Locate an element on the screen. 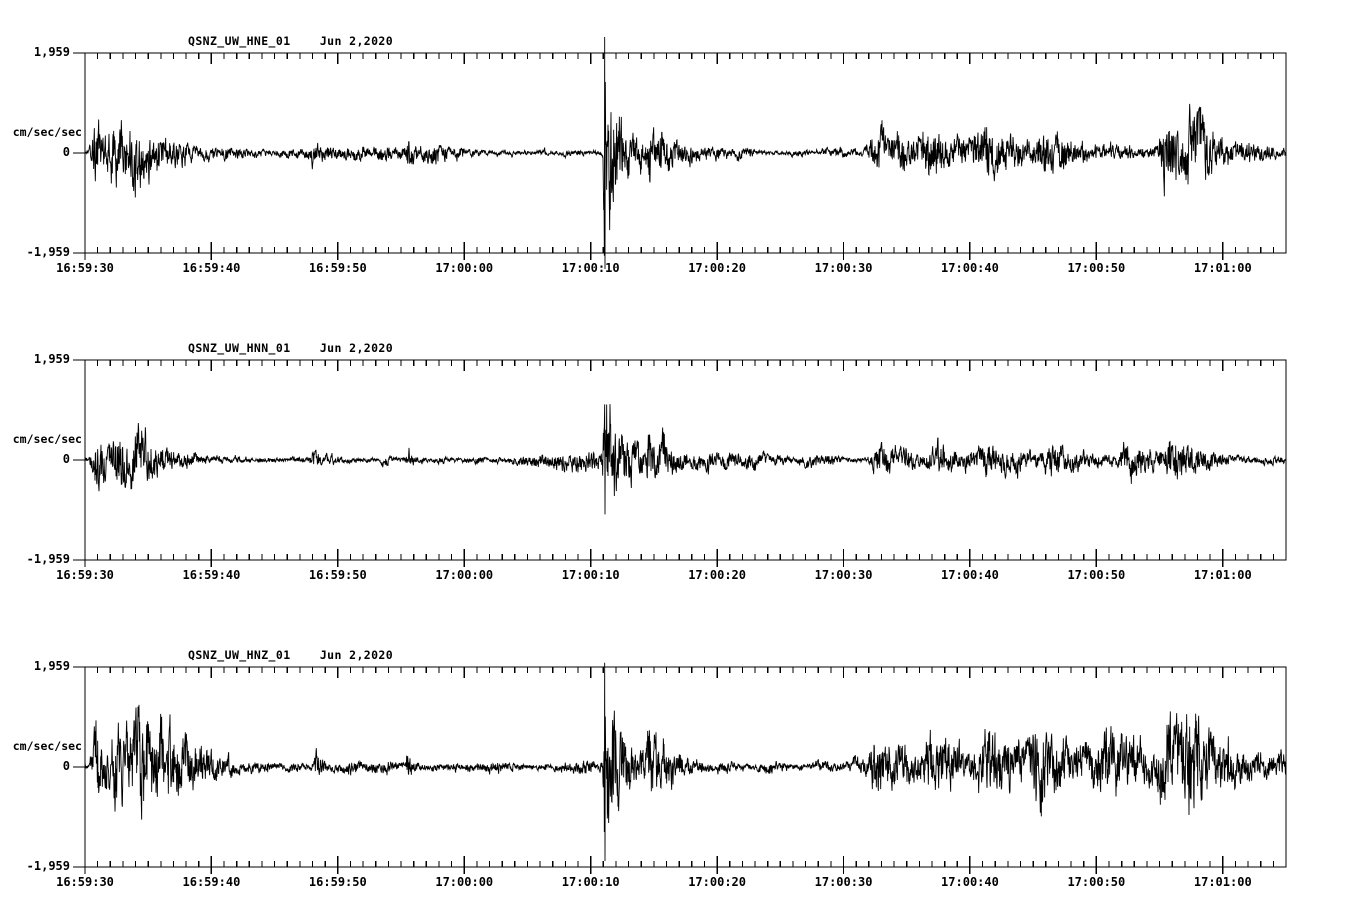 The height and width of the screenshot is (924, 1358). waveform-trace is located at coordinates (685, 459).